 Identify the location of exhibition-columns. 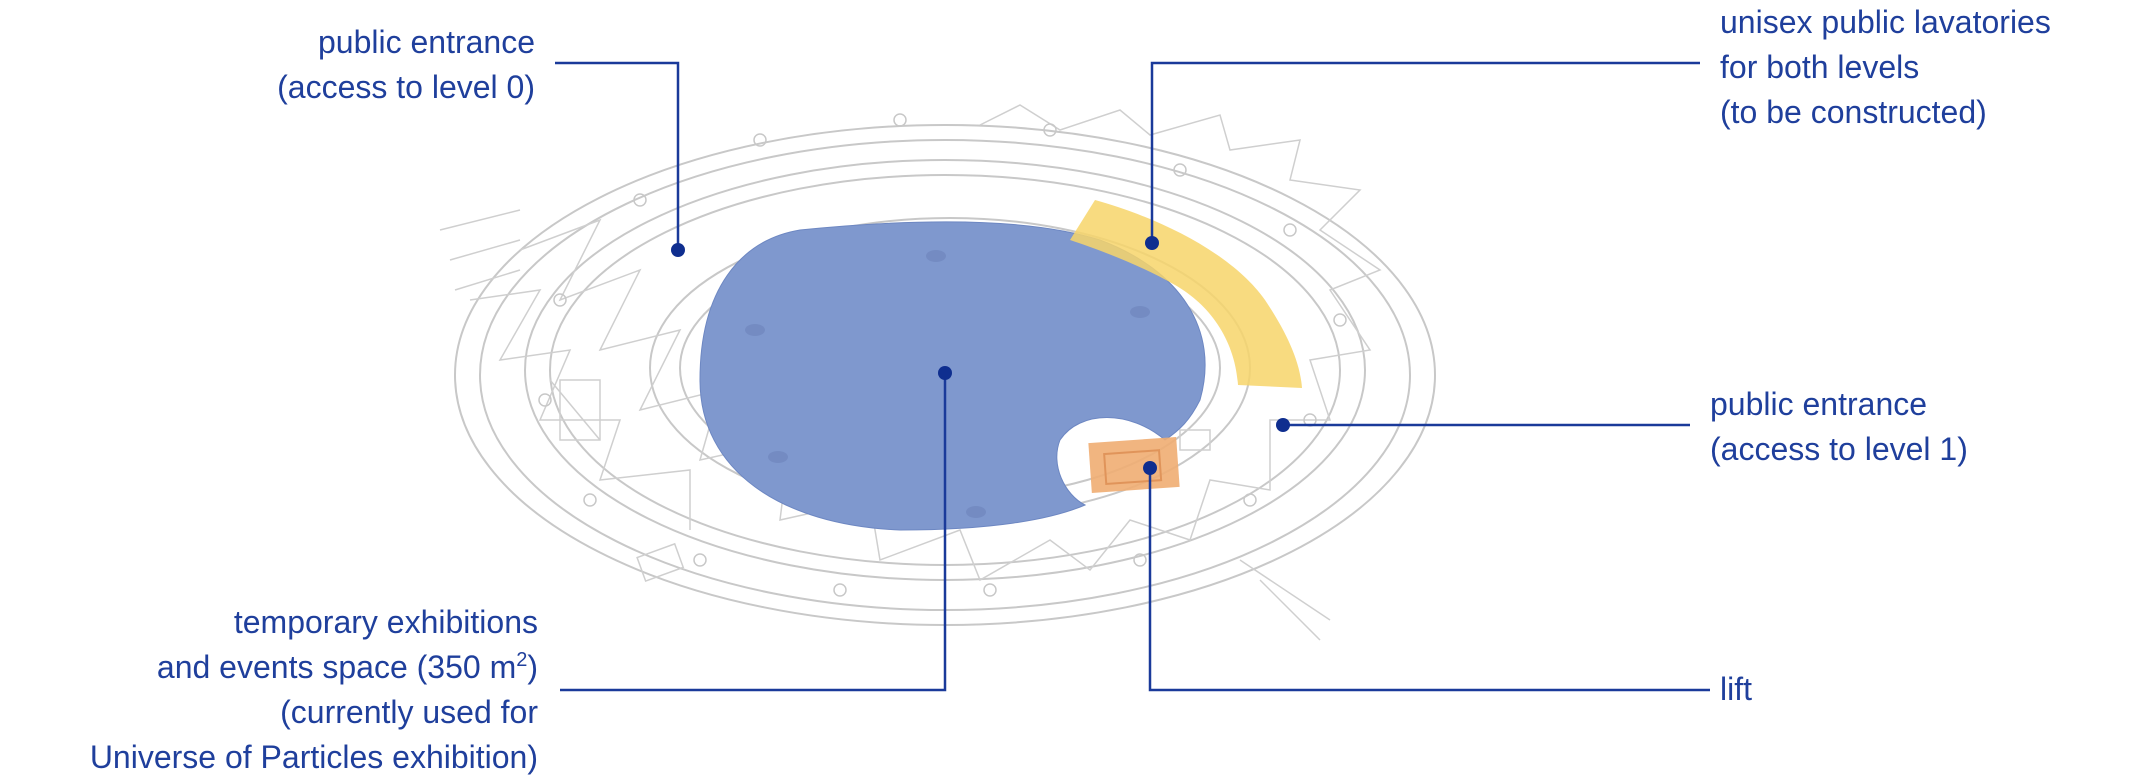
(947, 384).